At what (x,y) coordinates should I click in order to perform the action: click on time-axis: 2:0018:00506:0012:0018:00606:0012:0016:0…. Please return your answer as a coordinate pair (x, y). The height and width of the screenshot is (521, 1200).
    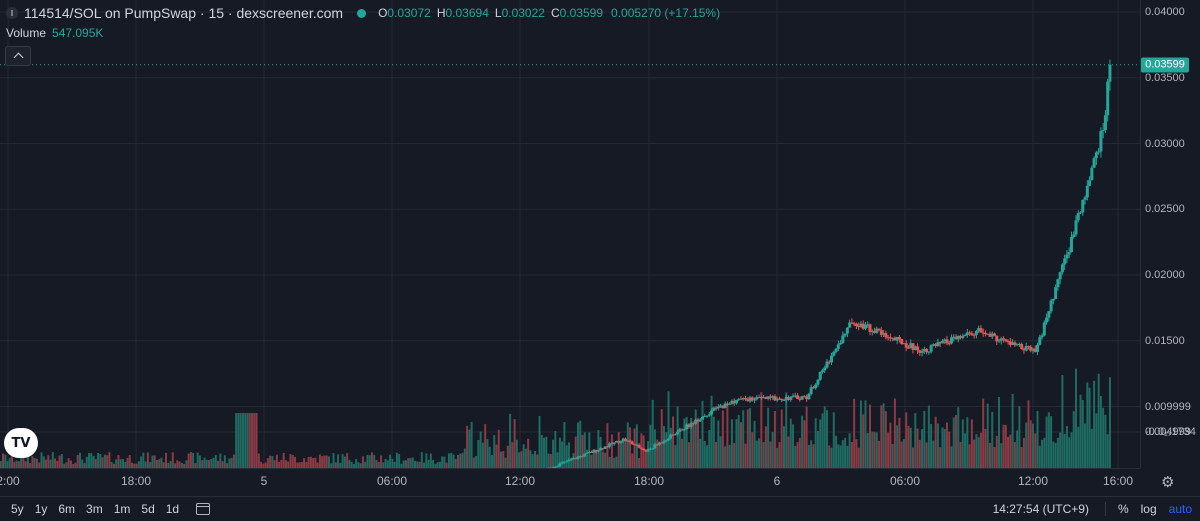
    Looking at the image, I should click on (570, 480).